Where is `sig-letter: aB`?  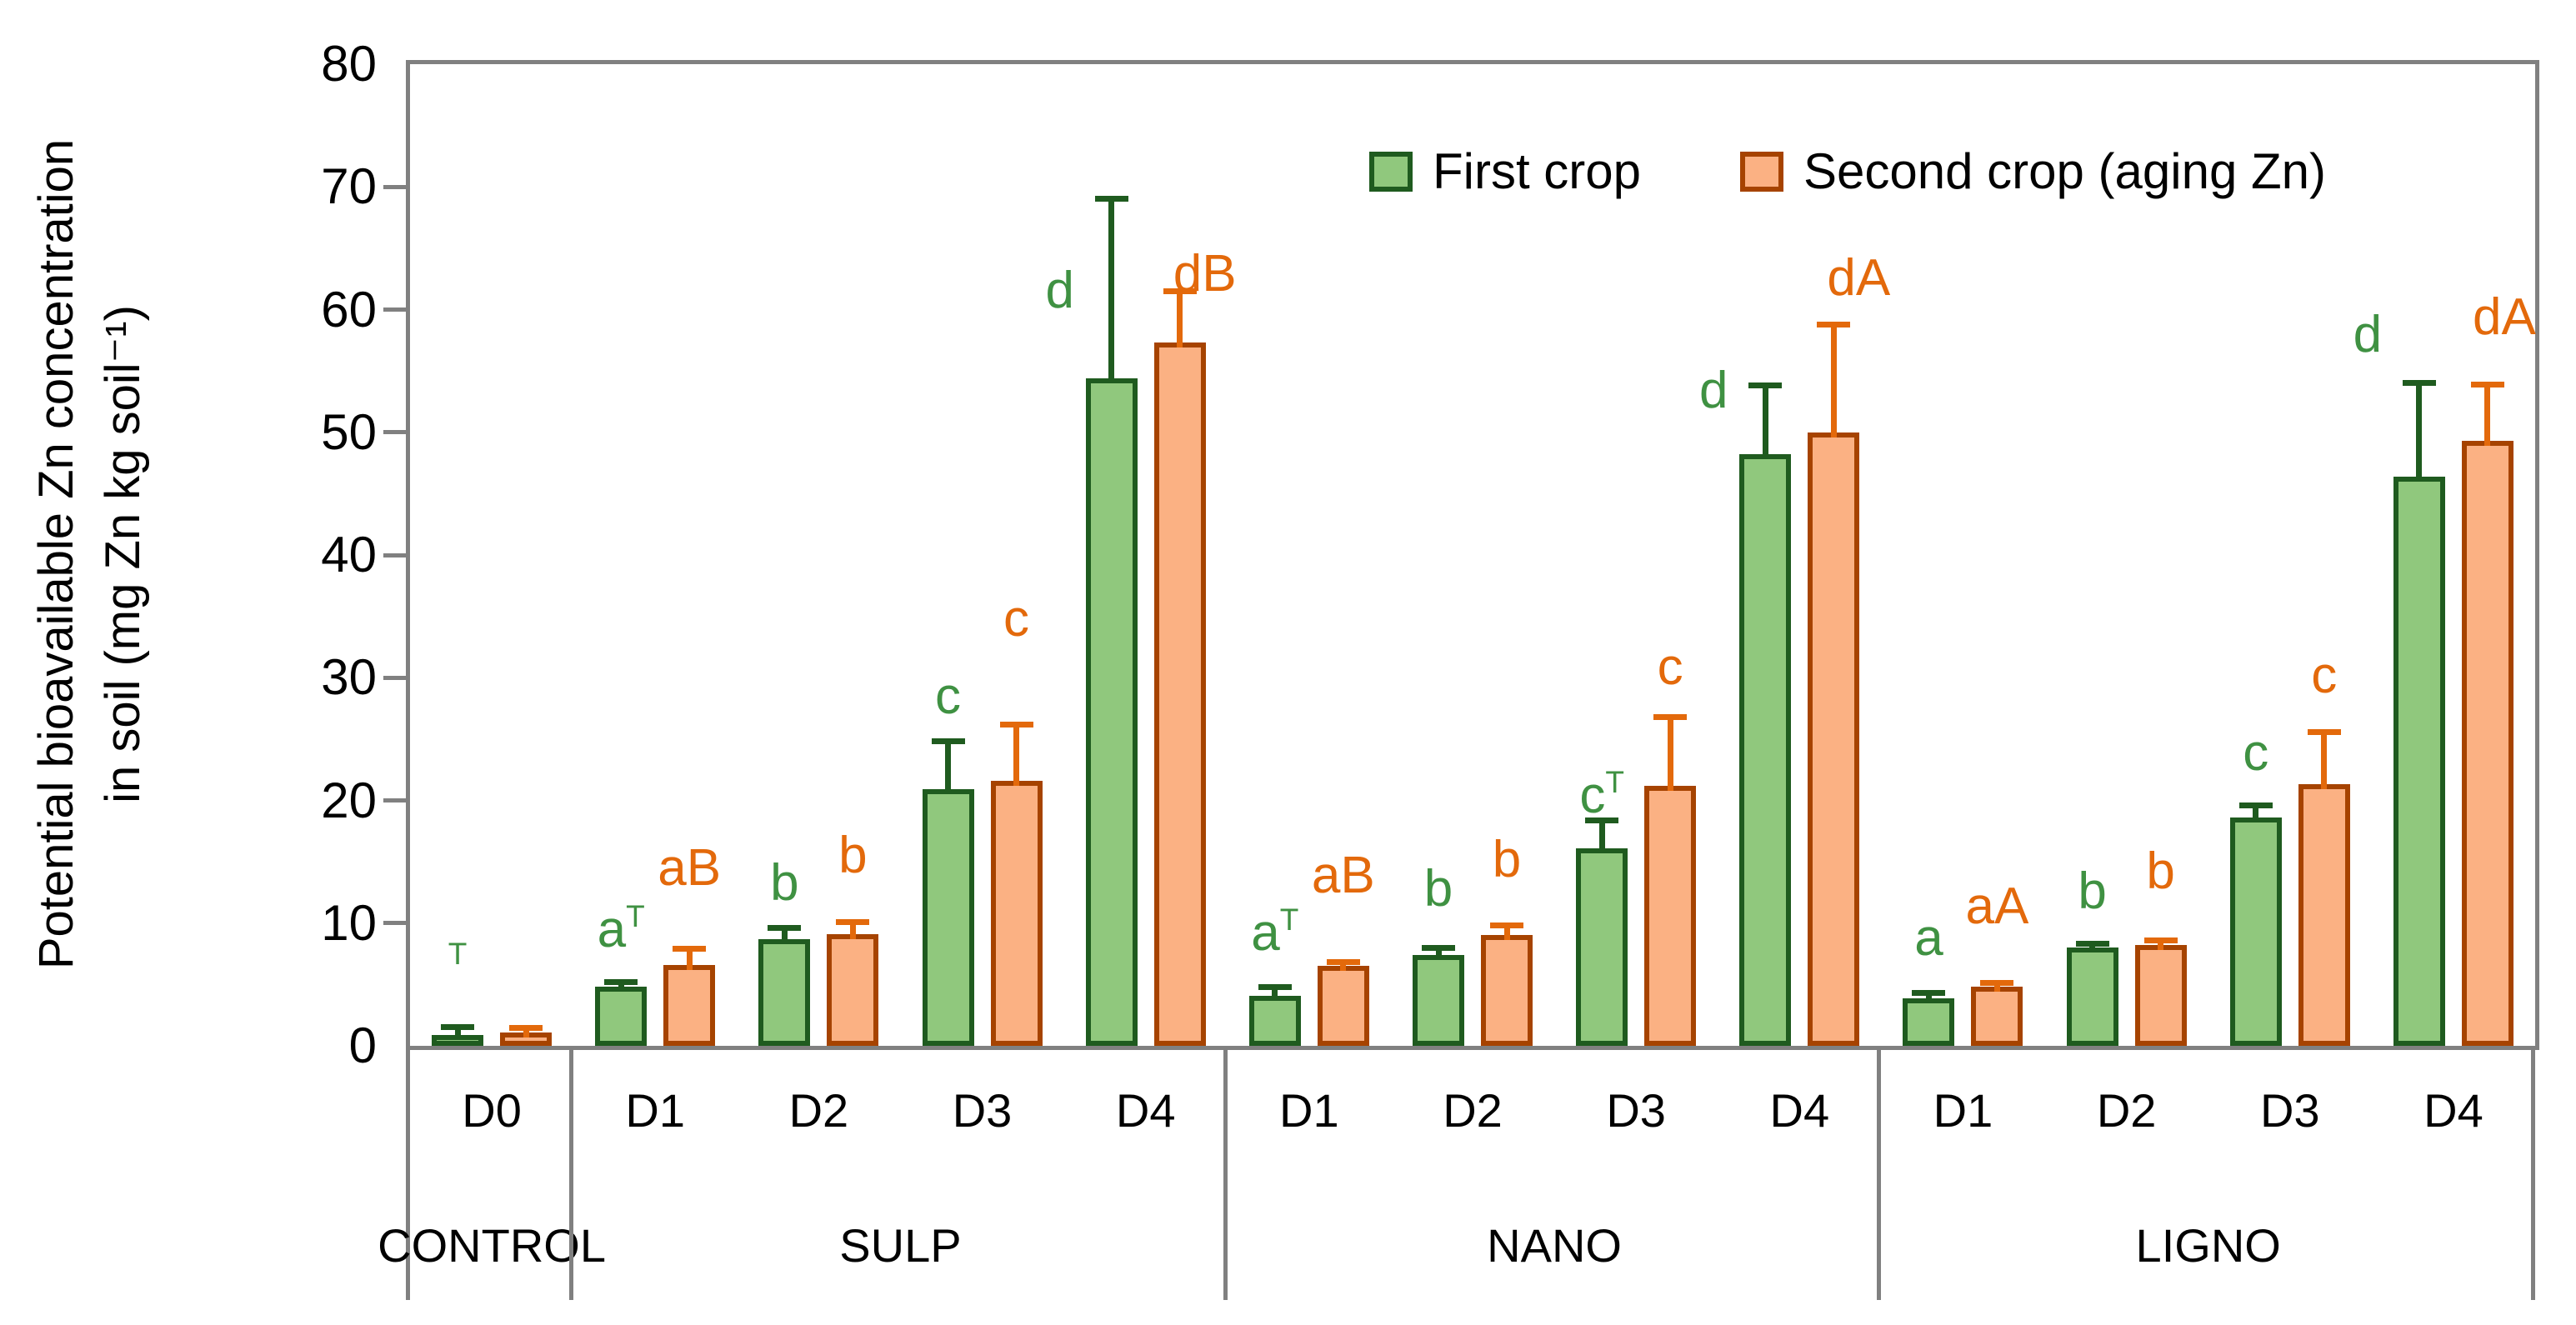 sig-letter: aB is located at coordinates (1343, 875).